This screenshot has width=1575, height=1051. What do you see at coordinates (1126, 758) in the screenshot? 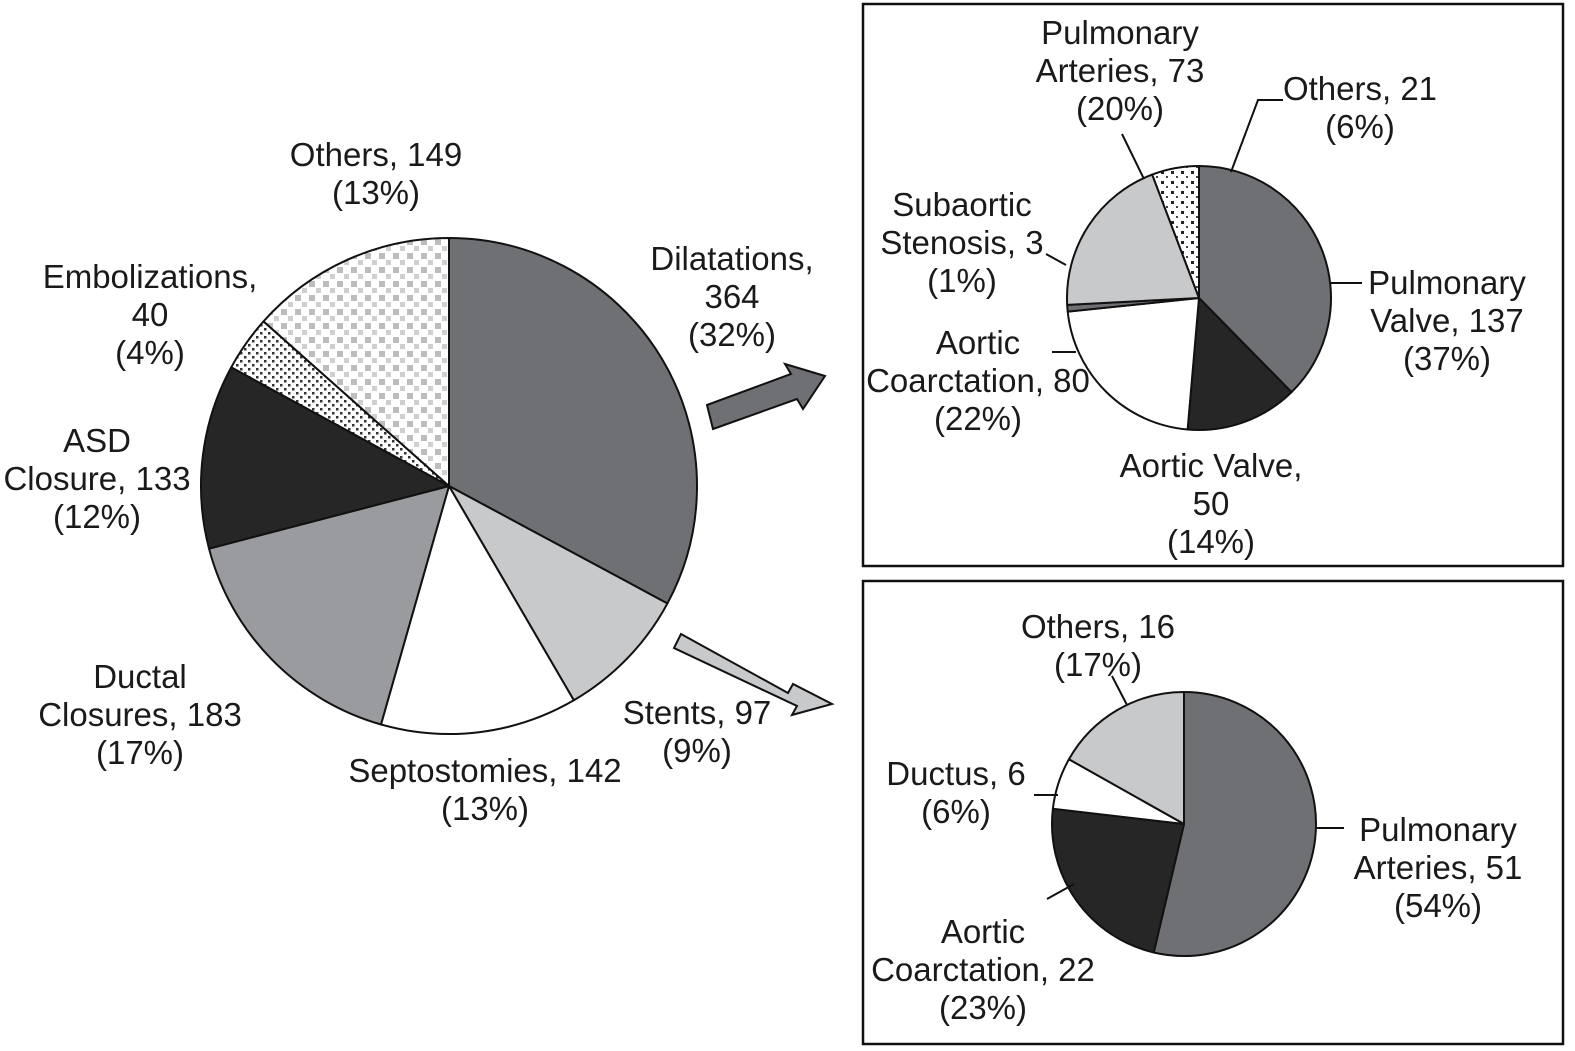
I see `stents-slice-others` at bounding box center [1126, 758].